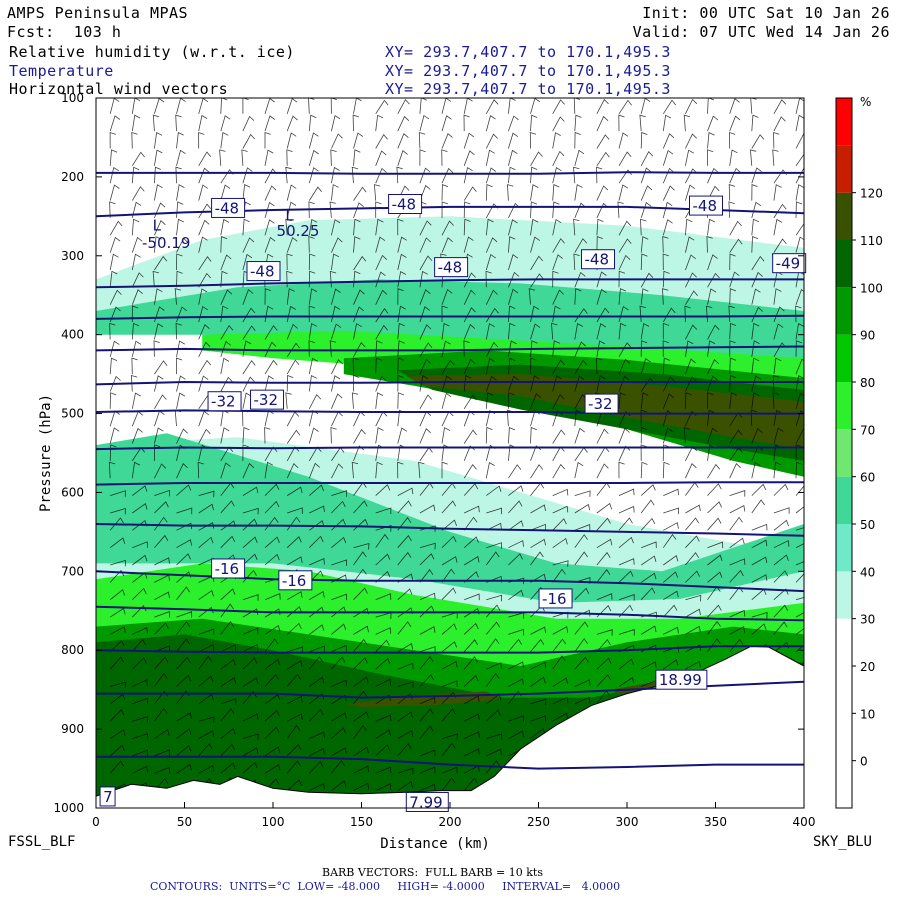 The image size is (900, 900). Describe the element at coordinates (450, 317) in the screenshot. I see `isotherm-line` at that location.